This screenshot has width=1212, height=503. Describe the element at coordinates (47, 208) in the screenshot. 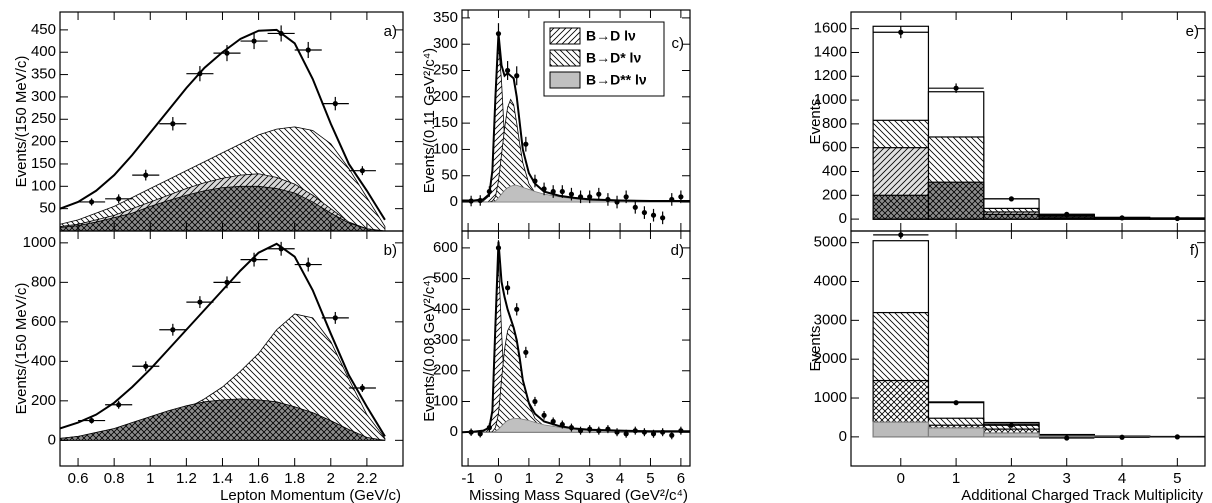

I see `y-tick-label: 50` at that location.